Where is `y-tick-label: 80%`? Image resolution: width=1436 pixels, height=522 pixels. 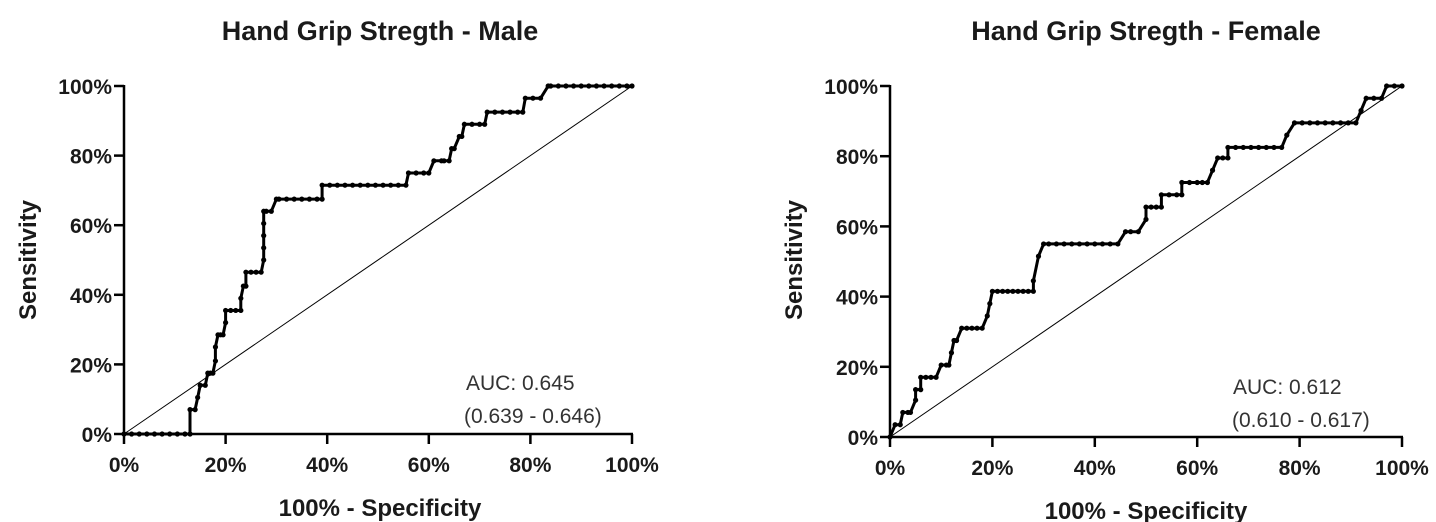
y-tick-label: 80% is located at coordinates (857, 157).